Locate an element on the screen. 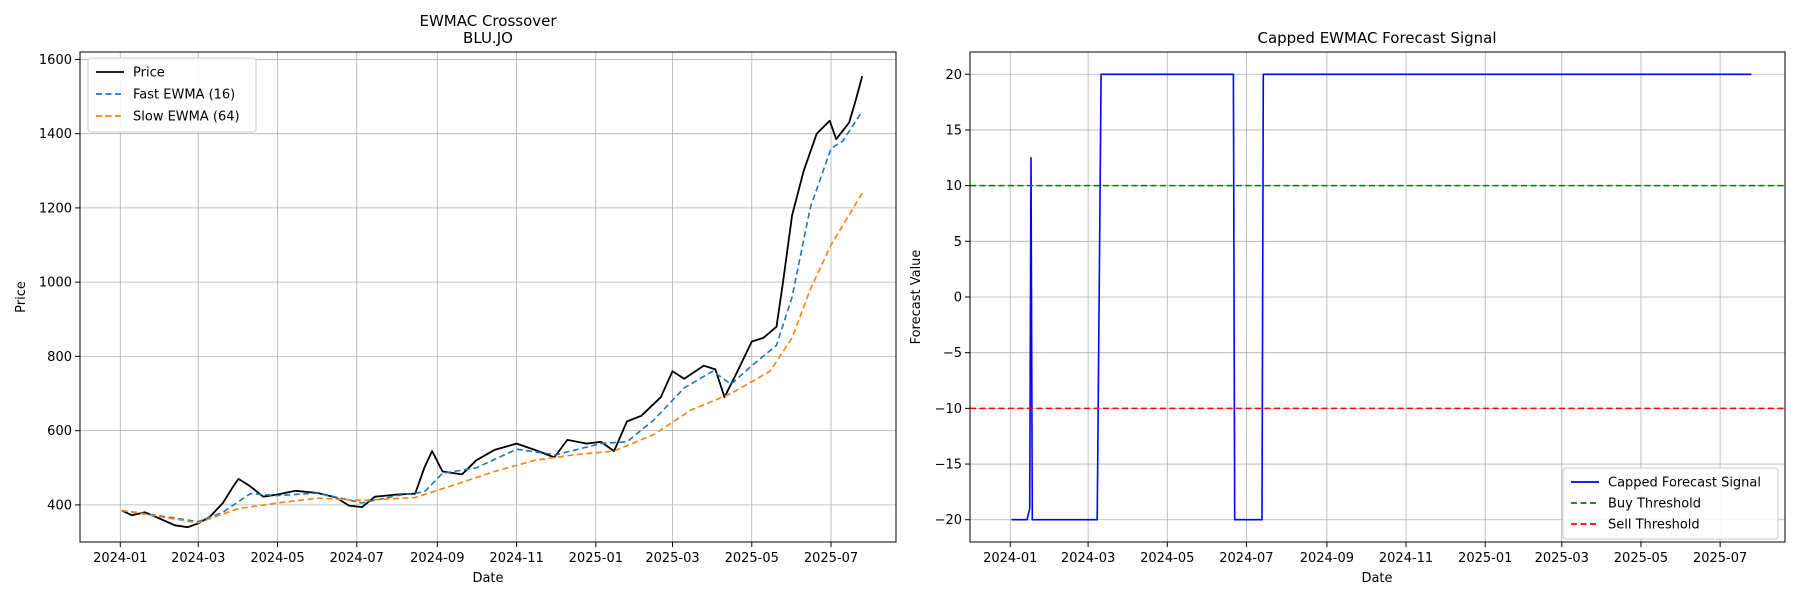 Image resolution: width=1800 pixels, height=600 pixels. chart-left-legend: Price Fast EWMA (16) Slow EWMA (64) is located at coordinates (172, 95).